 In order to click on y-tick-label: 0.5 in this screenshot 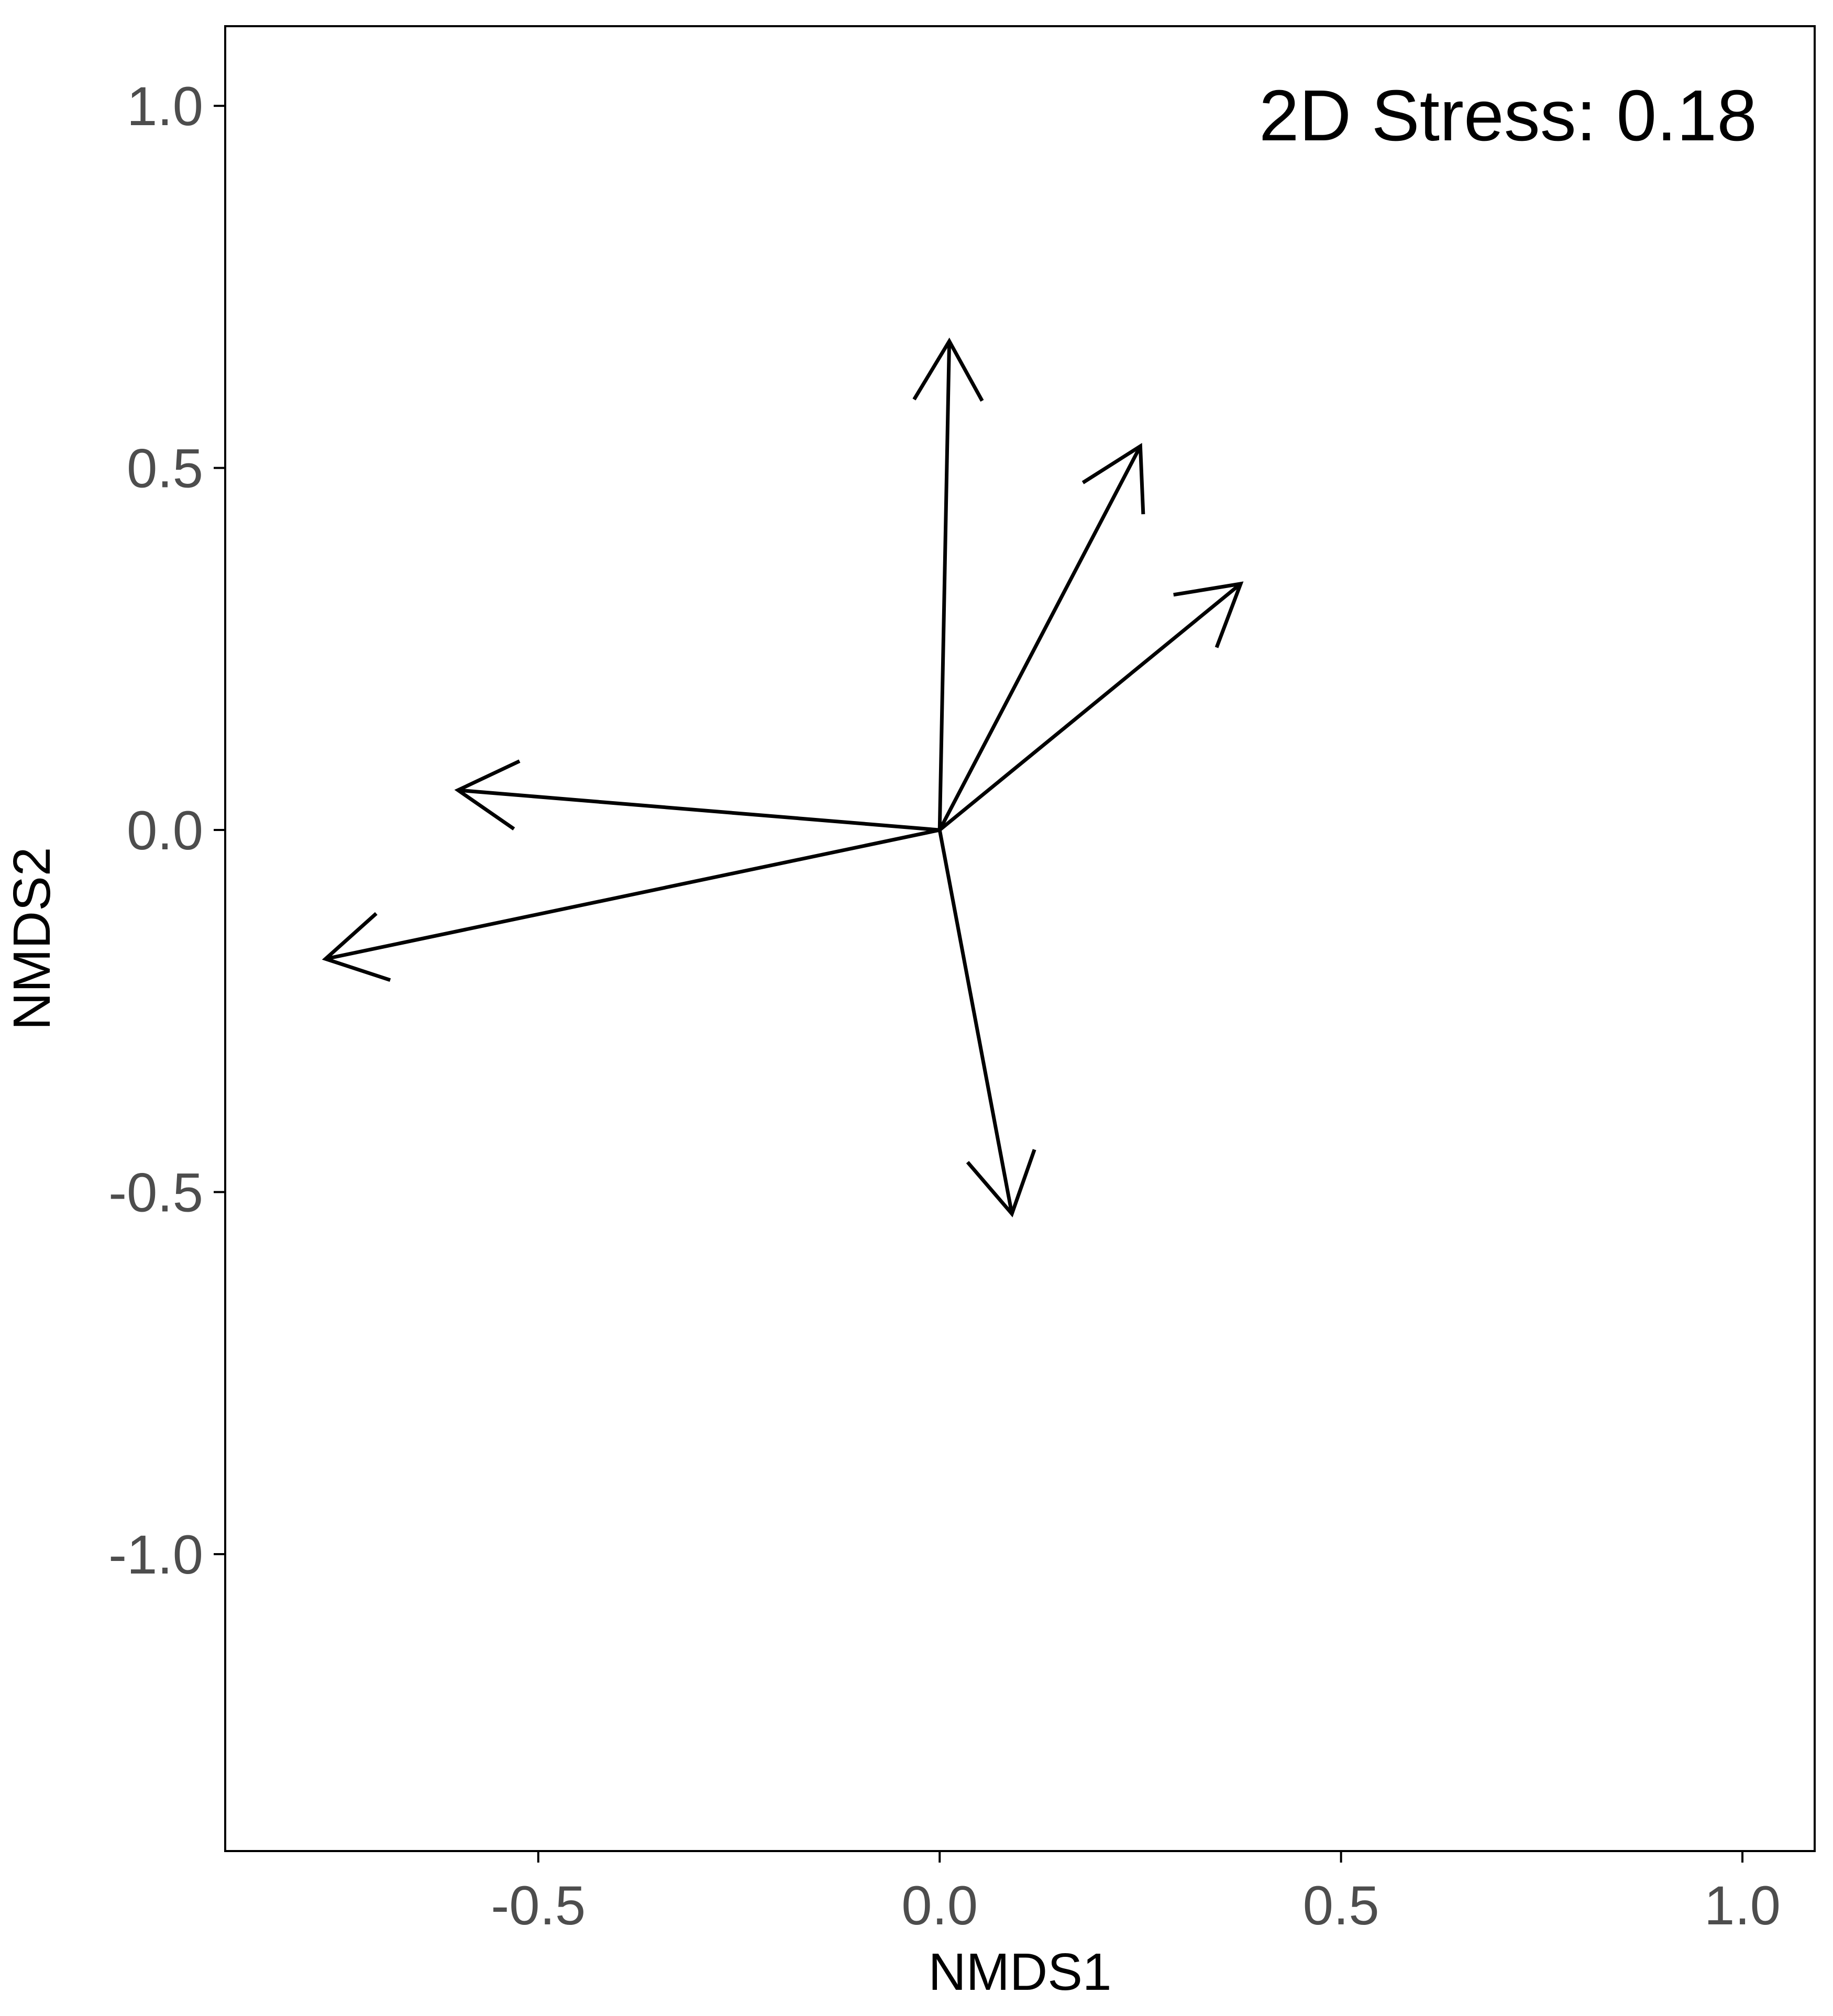, I will do `click(165, 469)`.